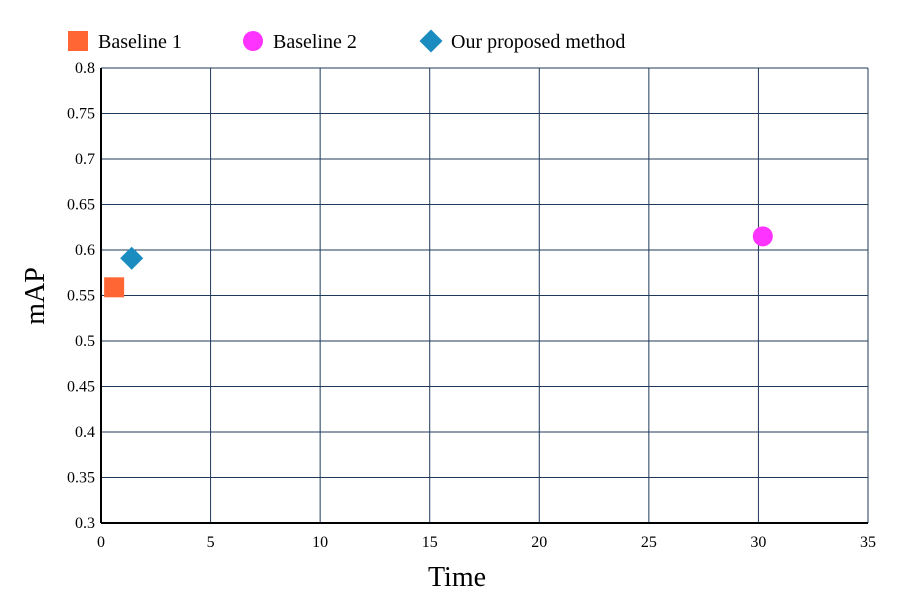 This screenshot has height=608, width=904. I want to click on x-tick-labels: 0 5 10 15 20 25 30 35, so click(486, 542).